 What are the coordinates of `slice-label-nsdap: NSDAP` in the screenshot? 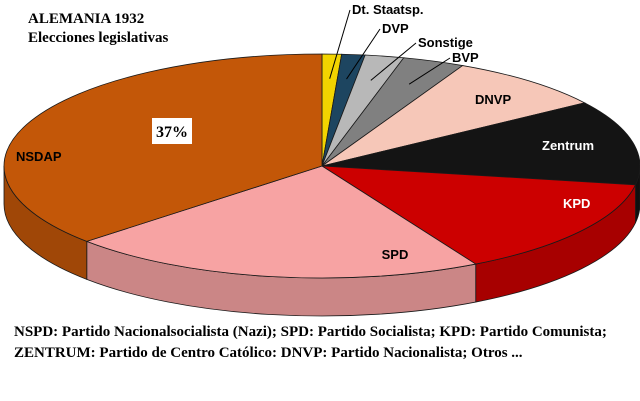 It's located at (39, 156).